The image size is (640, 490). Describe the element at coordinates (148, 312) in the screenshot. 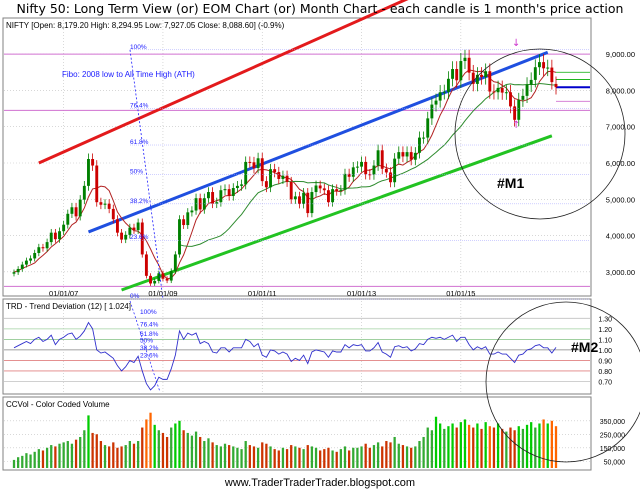

I see `trd-fibo-label: 100%` at that location.